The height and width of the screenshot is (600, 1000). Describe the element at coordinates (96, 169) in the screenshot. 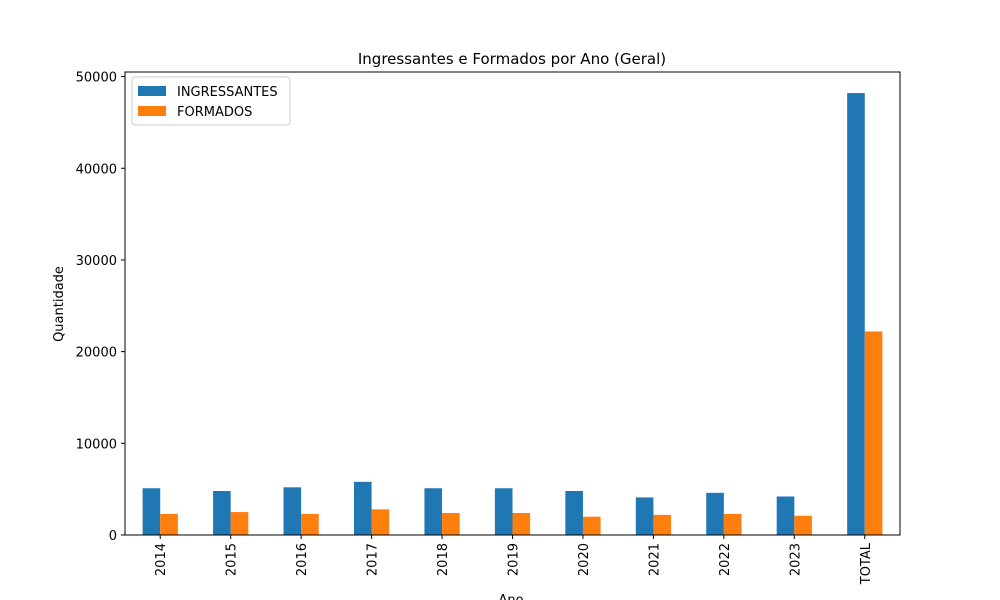

I see `y-tick-label: 40000` at that location.